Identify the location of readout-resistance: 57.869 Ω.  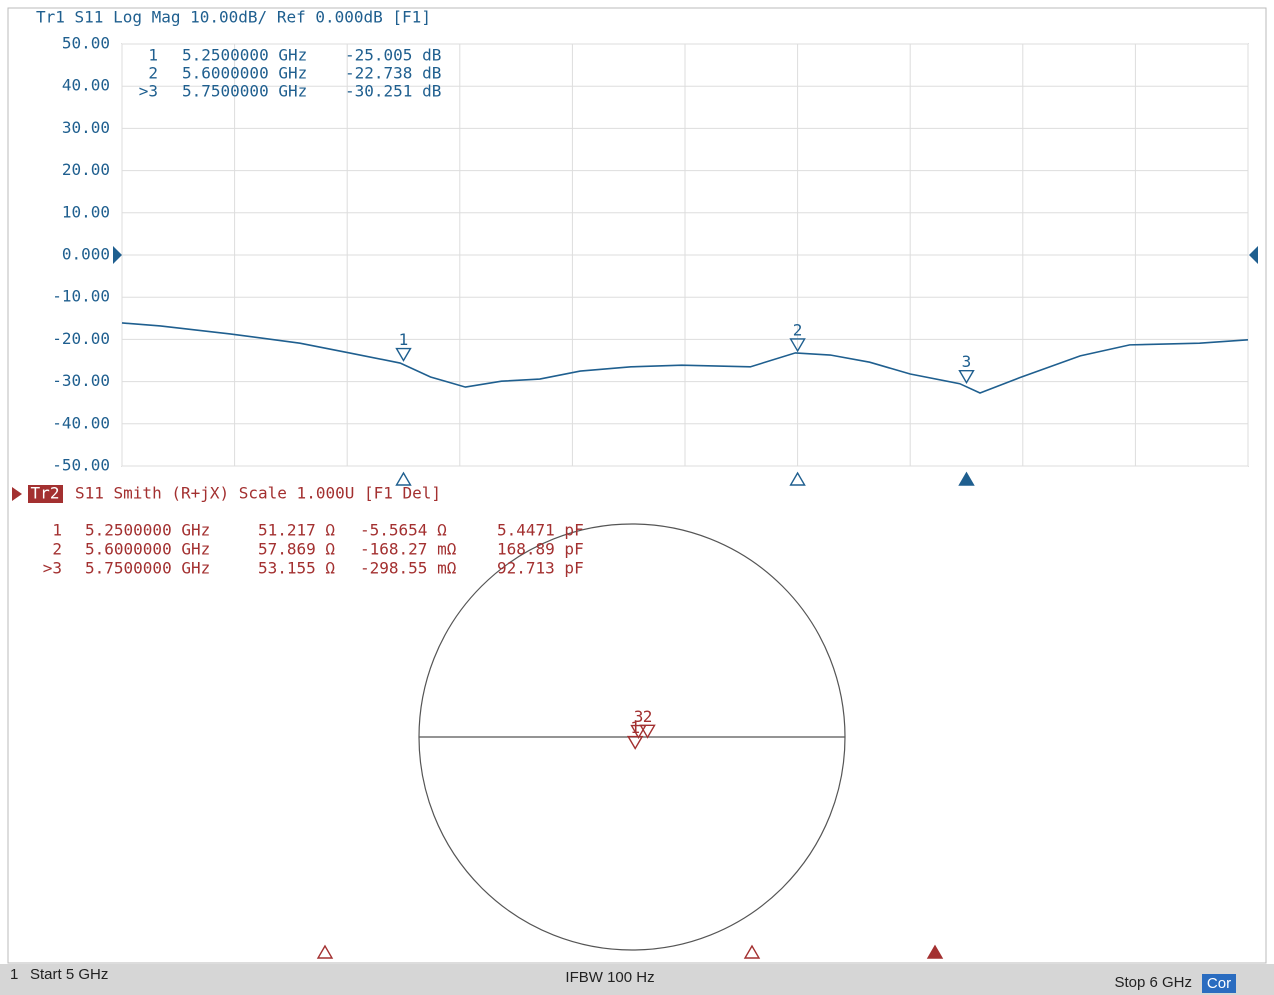
(296, 549).